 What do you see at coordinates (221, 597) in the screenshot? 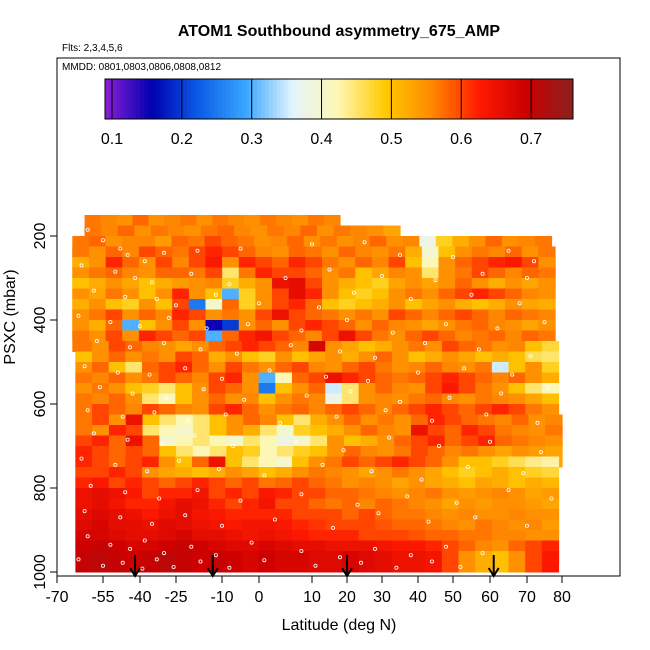
I see `x-tick-label: -10` at bounding box center [221, 597].